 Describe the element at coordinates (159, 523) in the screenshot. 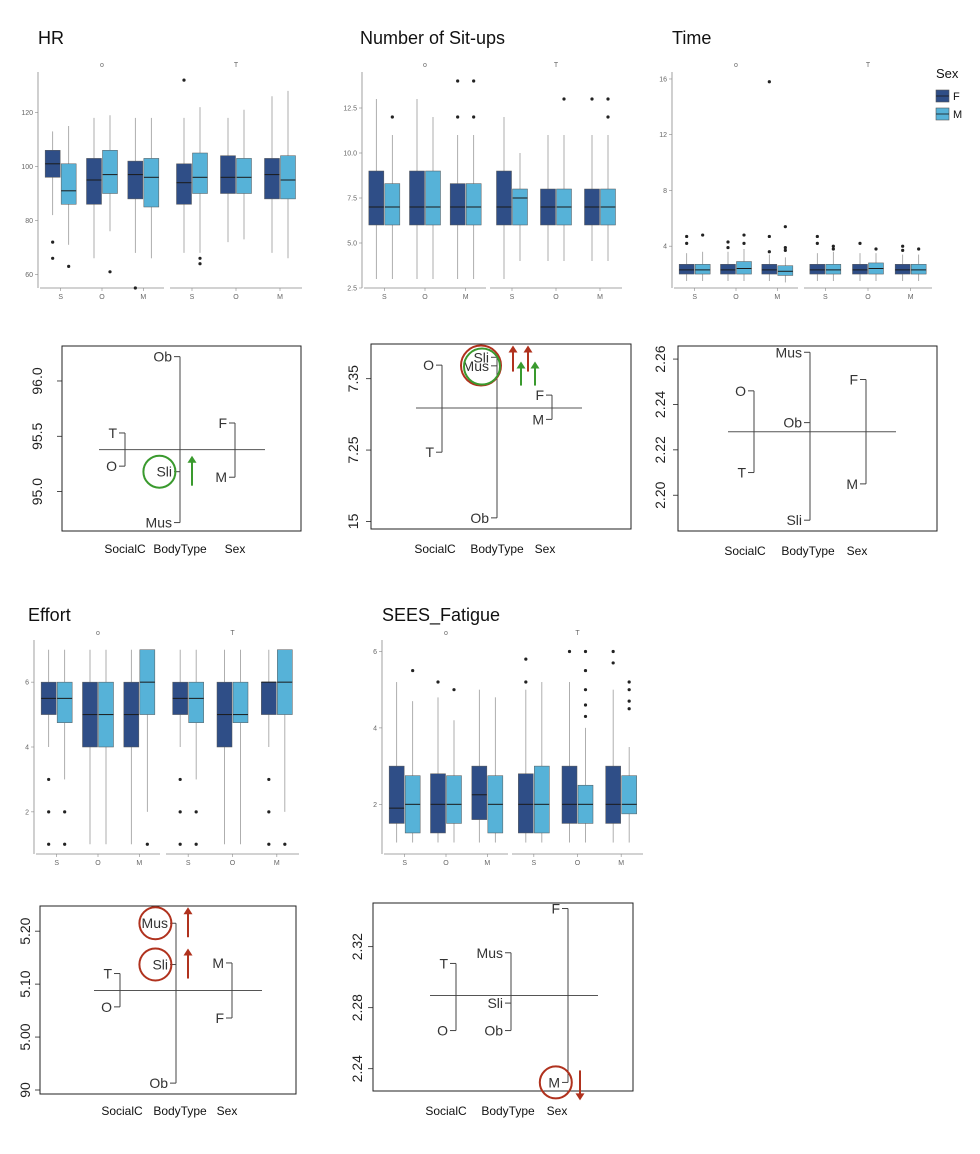

I see `level-label-Mus: Mus` at that location.